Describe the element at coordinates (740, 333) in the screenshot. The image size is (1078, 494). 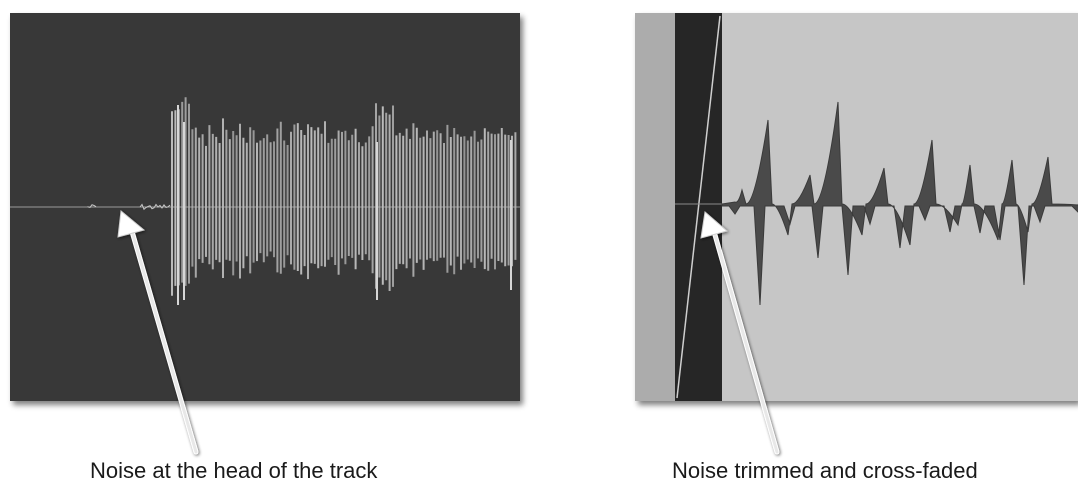
I see `right-arrow` at that location.